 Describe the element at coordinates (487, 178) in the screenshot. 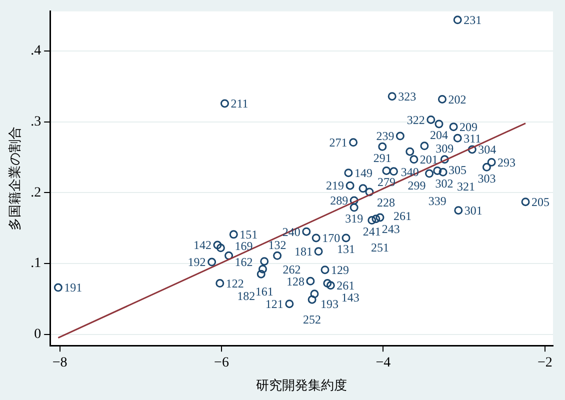

I see `annotation: 303` at that location.